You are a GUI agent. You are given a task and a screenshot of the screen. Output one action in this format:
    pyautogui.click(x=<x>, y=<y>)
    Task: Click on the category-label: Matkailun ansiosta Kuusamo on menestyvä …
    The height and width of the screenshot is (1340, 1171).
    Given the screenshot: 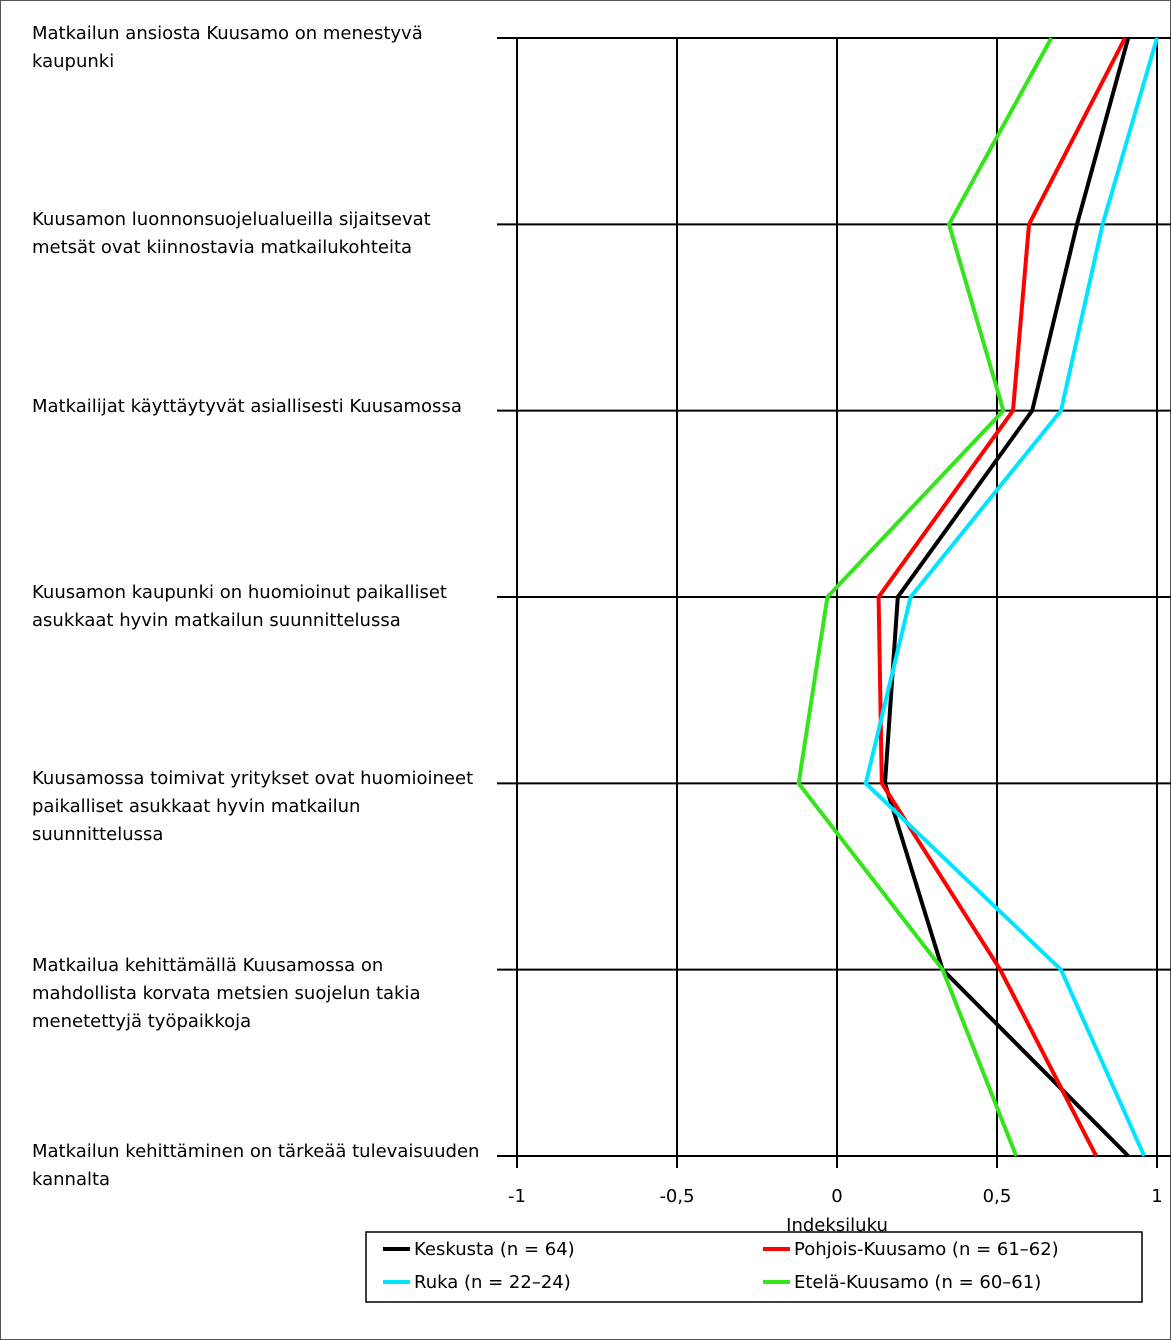 What is the action you would take?
    pyautogui.click(x=227, y=47)
    